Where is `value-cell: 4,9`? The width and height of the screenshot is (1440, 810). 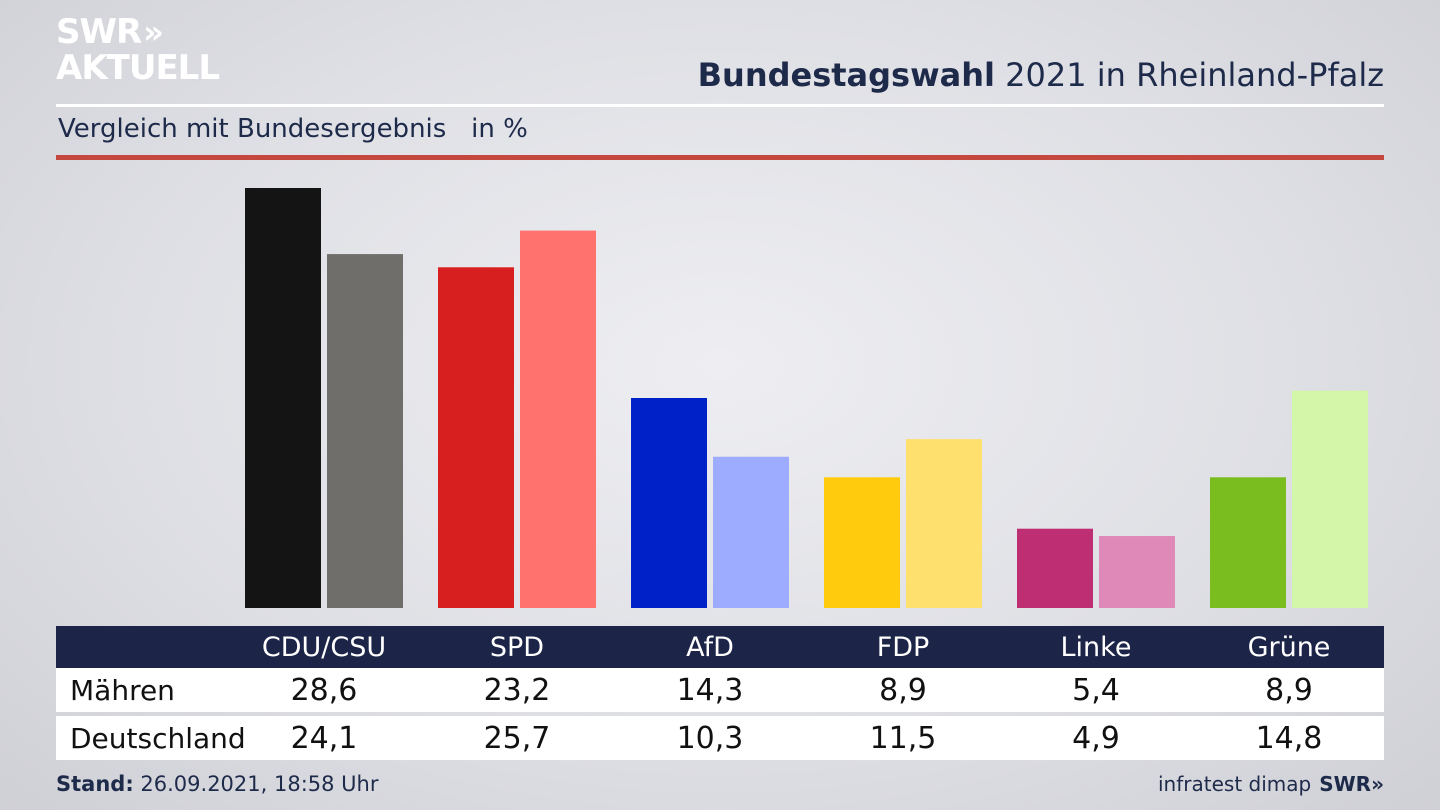
value-cell: 4,9 is located at coordinates (1096, 738).